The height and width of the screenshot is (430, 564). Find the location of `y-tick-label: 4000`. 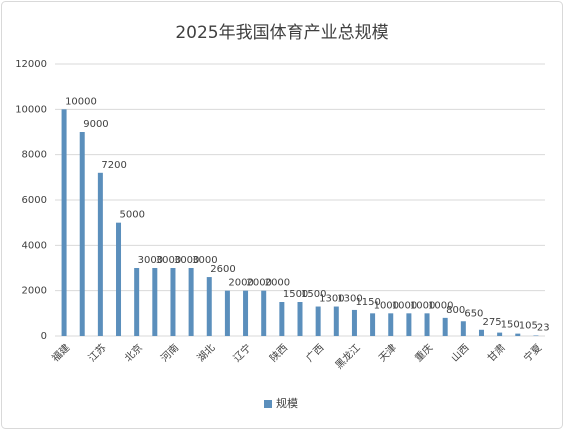

y-tick-label: 4000 is located at coordinates (34, 245).